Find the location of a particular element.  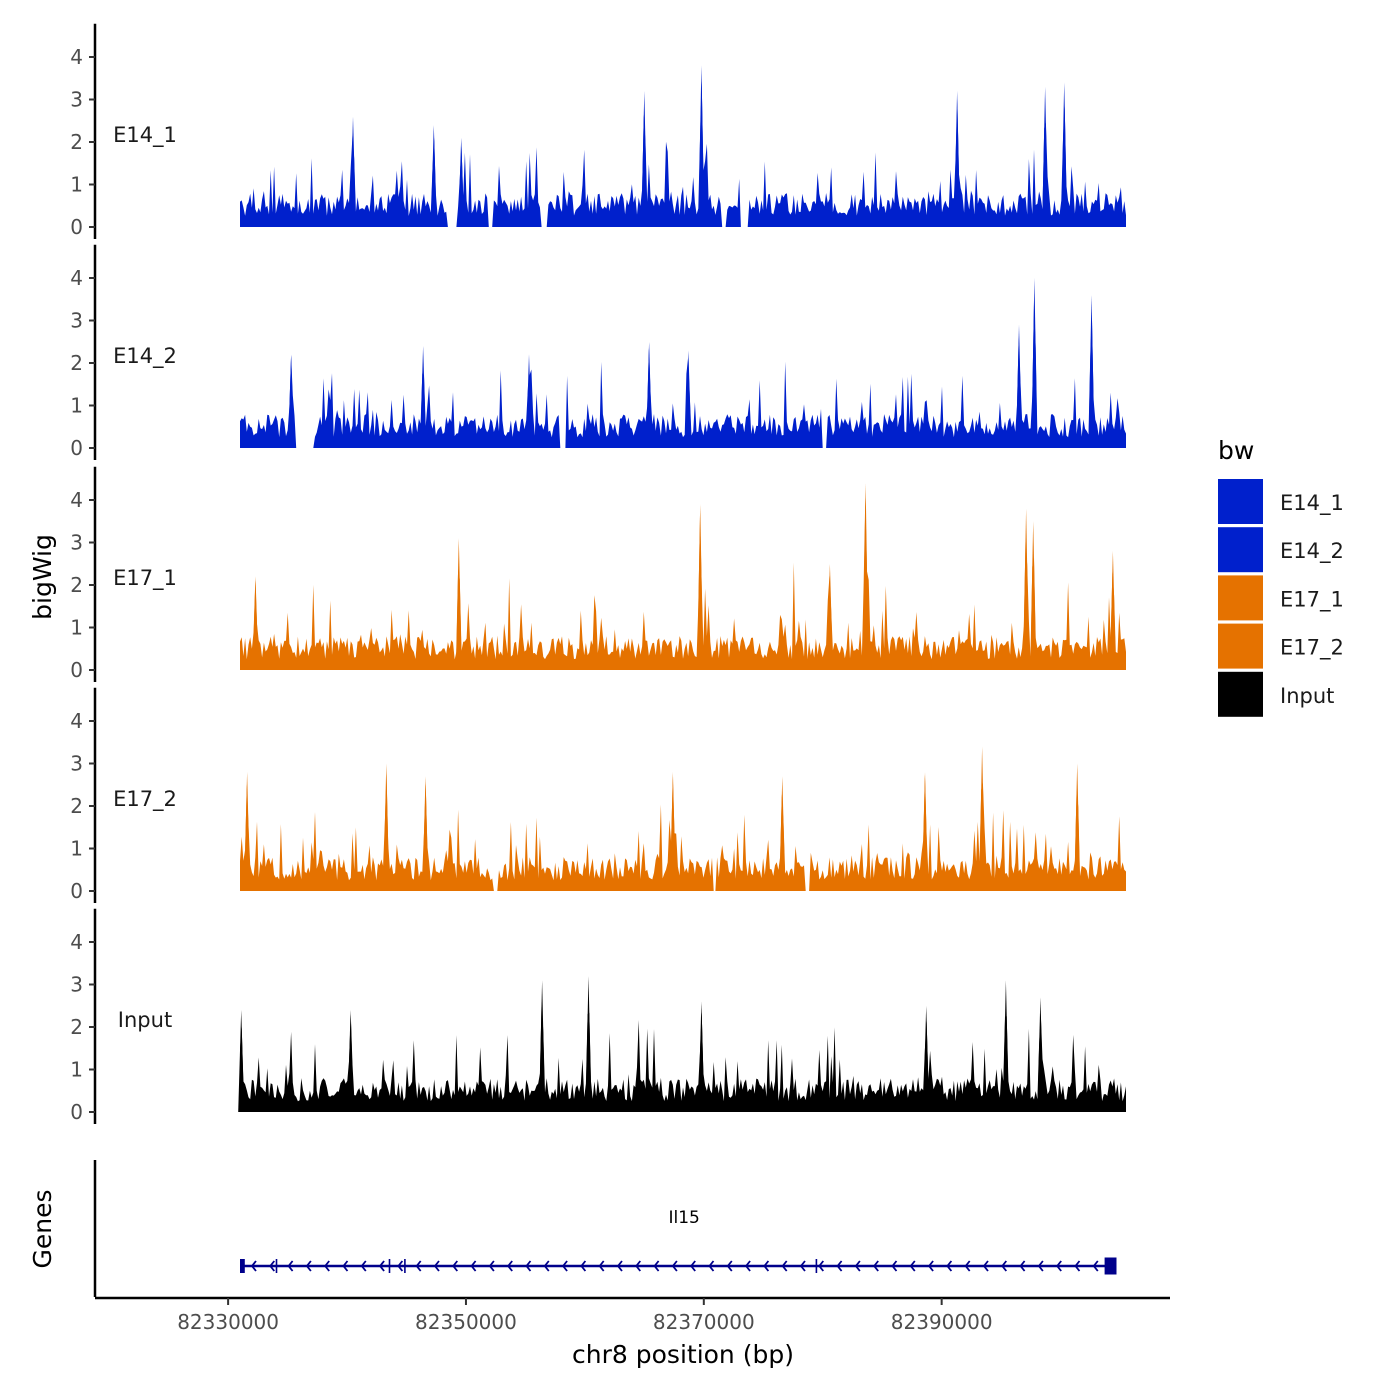

legend-label: E17_2 is located at coordinates (1312, 648).